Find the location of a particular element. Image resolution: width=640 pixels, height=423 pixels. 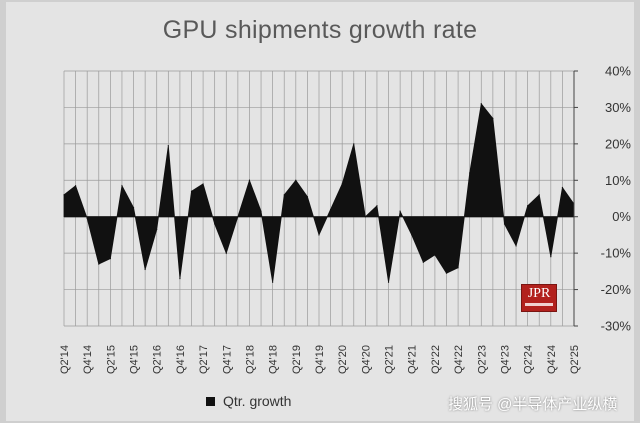

y-tick-label: 30% is located at coordinates (618, 107).